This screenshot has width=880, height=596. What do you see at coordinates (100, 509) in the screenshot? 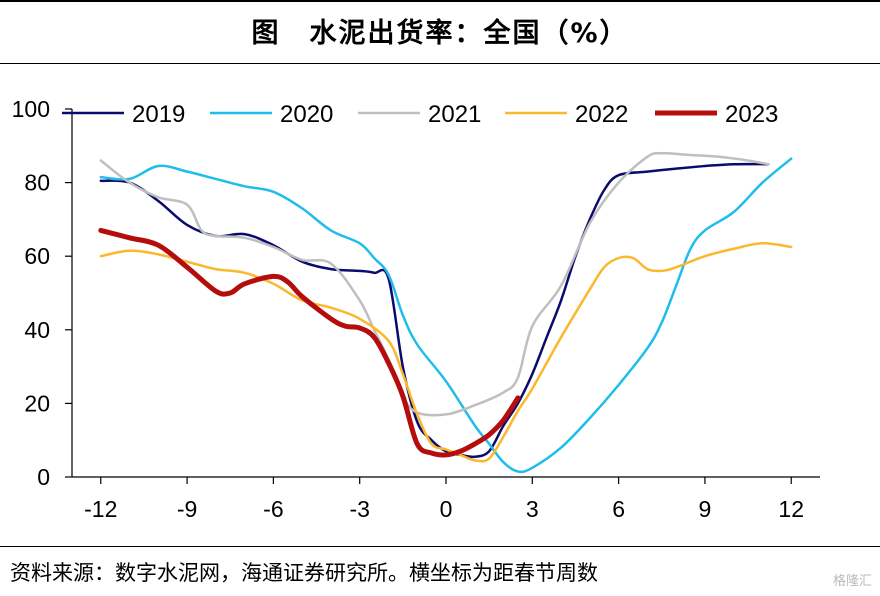
I see `x-tick-label: -12` at bounding box center [100, 509].